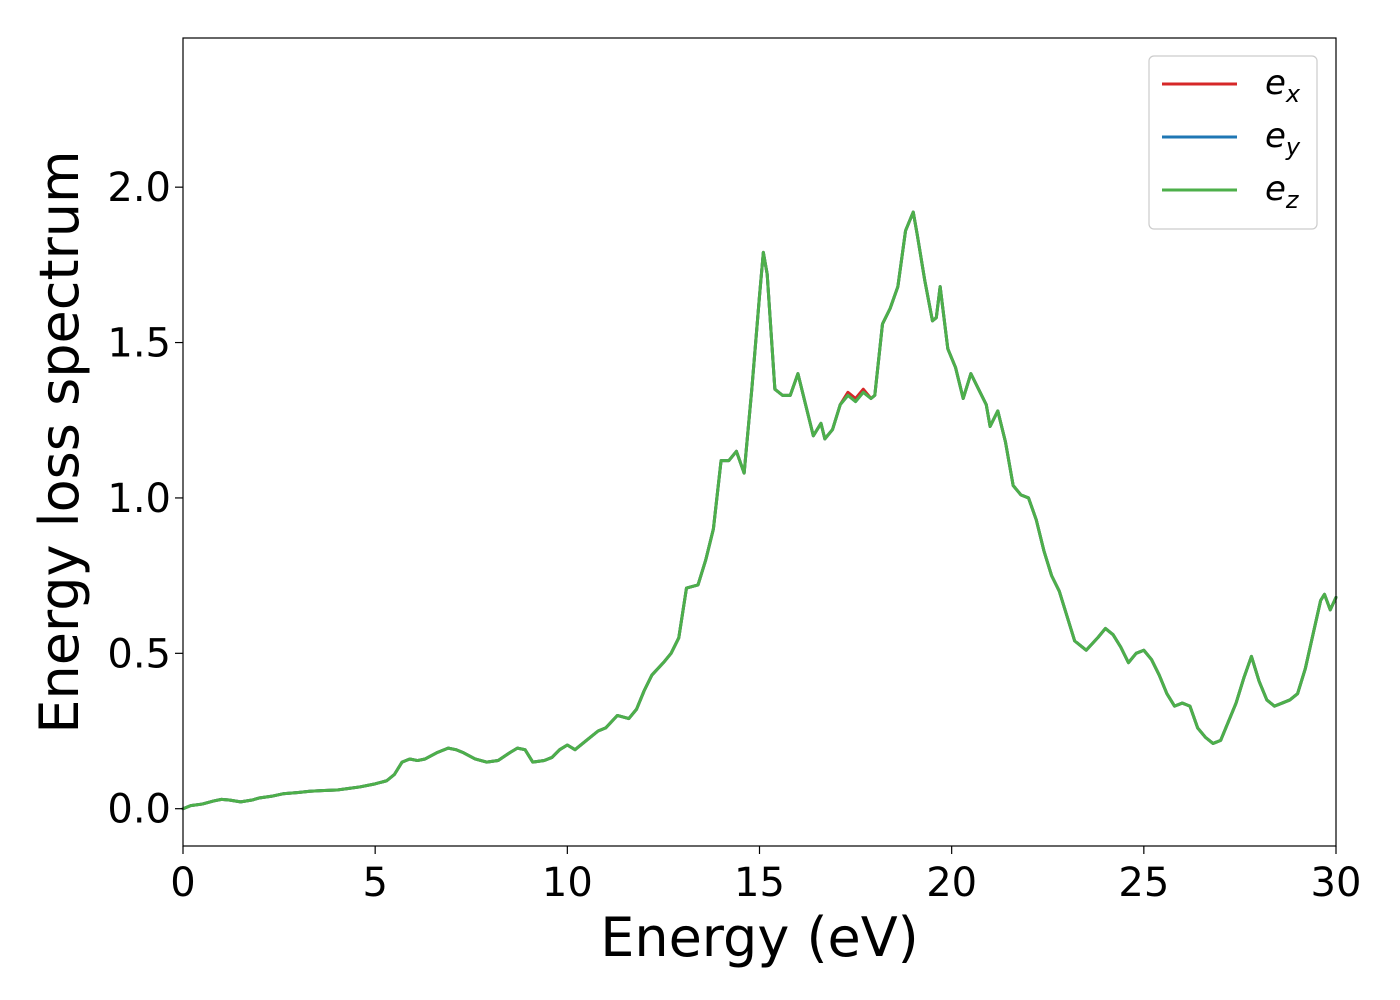 Image resolution: width=1400 pixels, height=1000 pixels. I want to click on x-axis: 0 5 10 15 20 25 30, so click(765, 876).